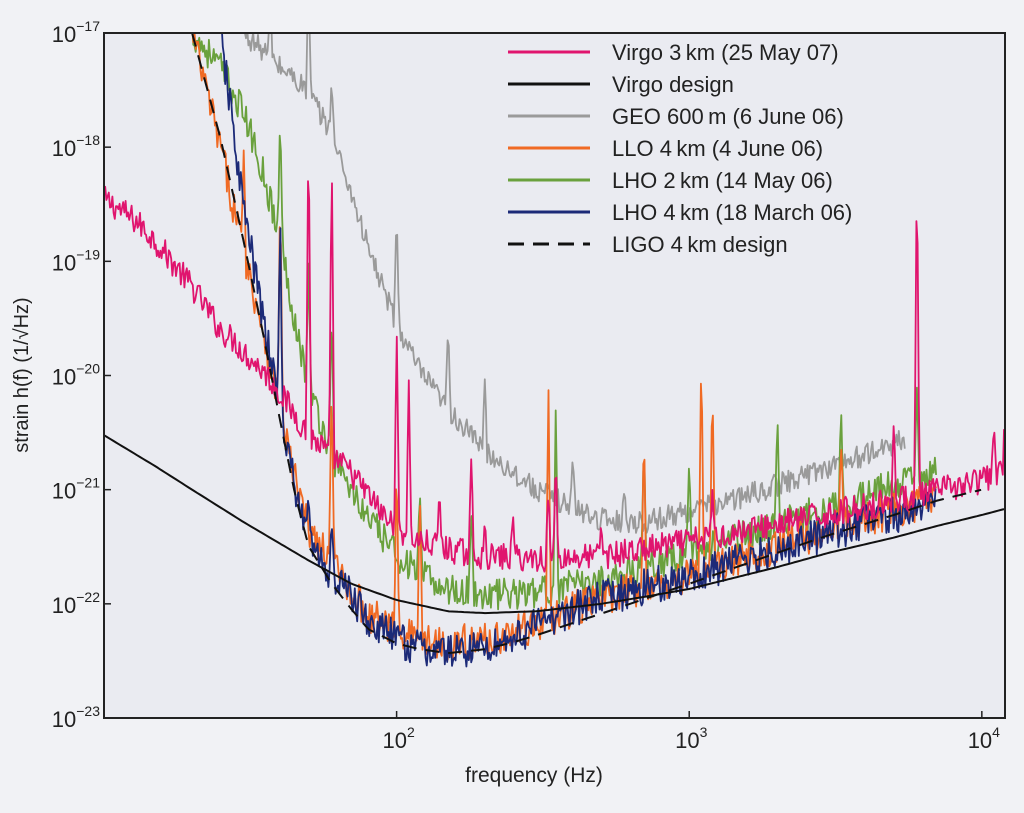 Image resolution: width=1024 pixels, height=813 pixels. Describe the element at coordinates (398, 738) in the screenshot. I see `x-tick-label: 10²` at that location.